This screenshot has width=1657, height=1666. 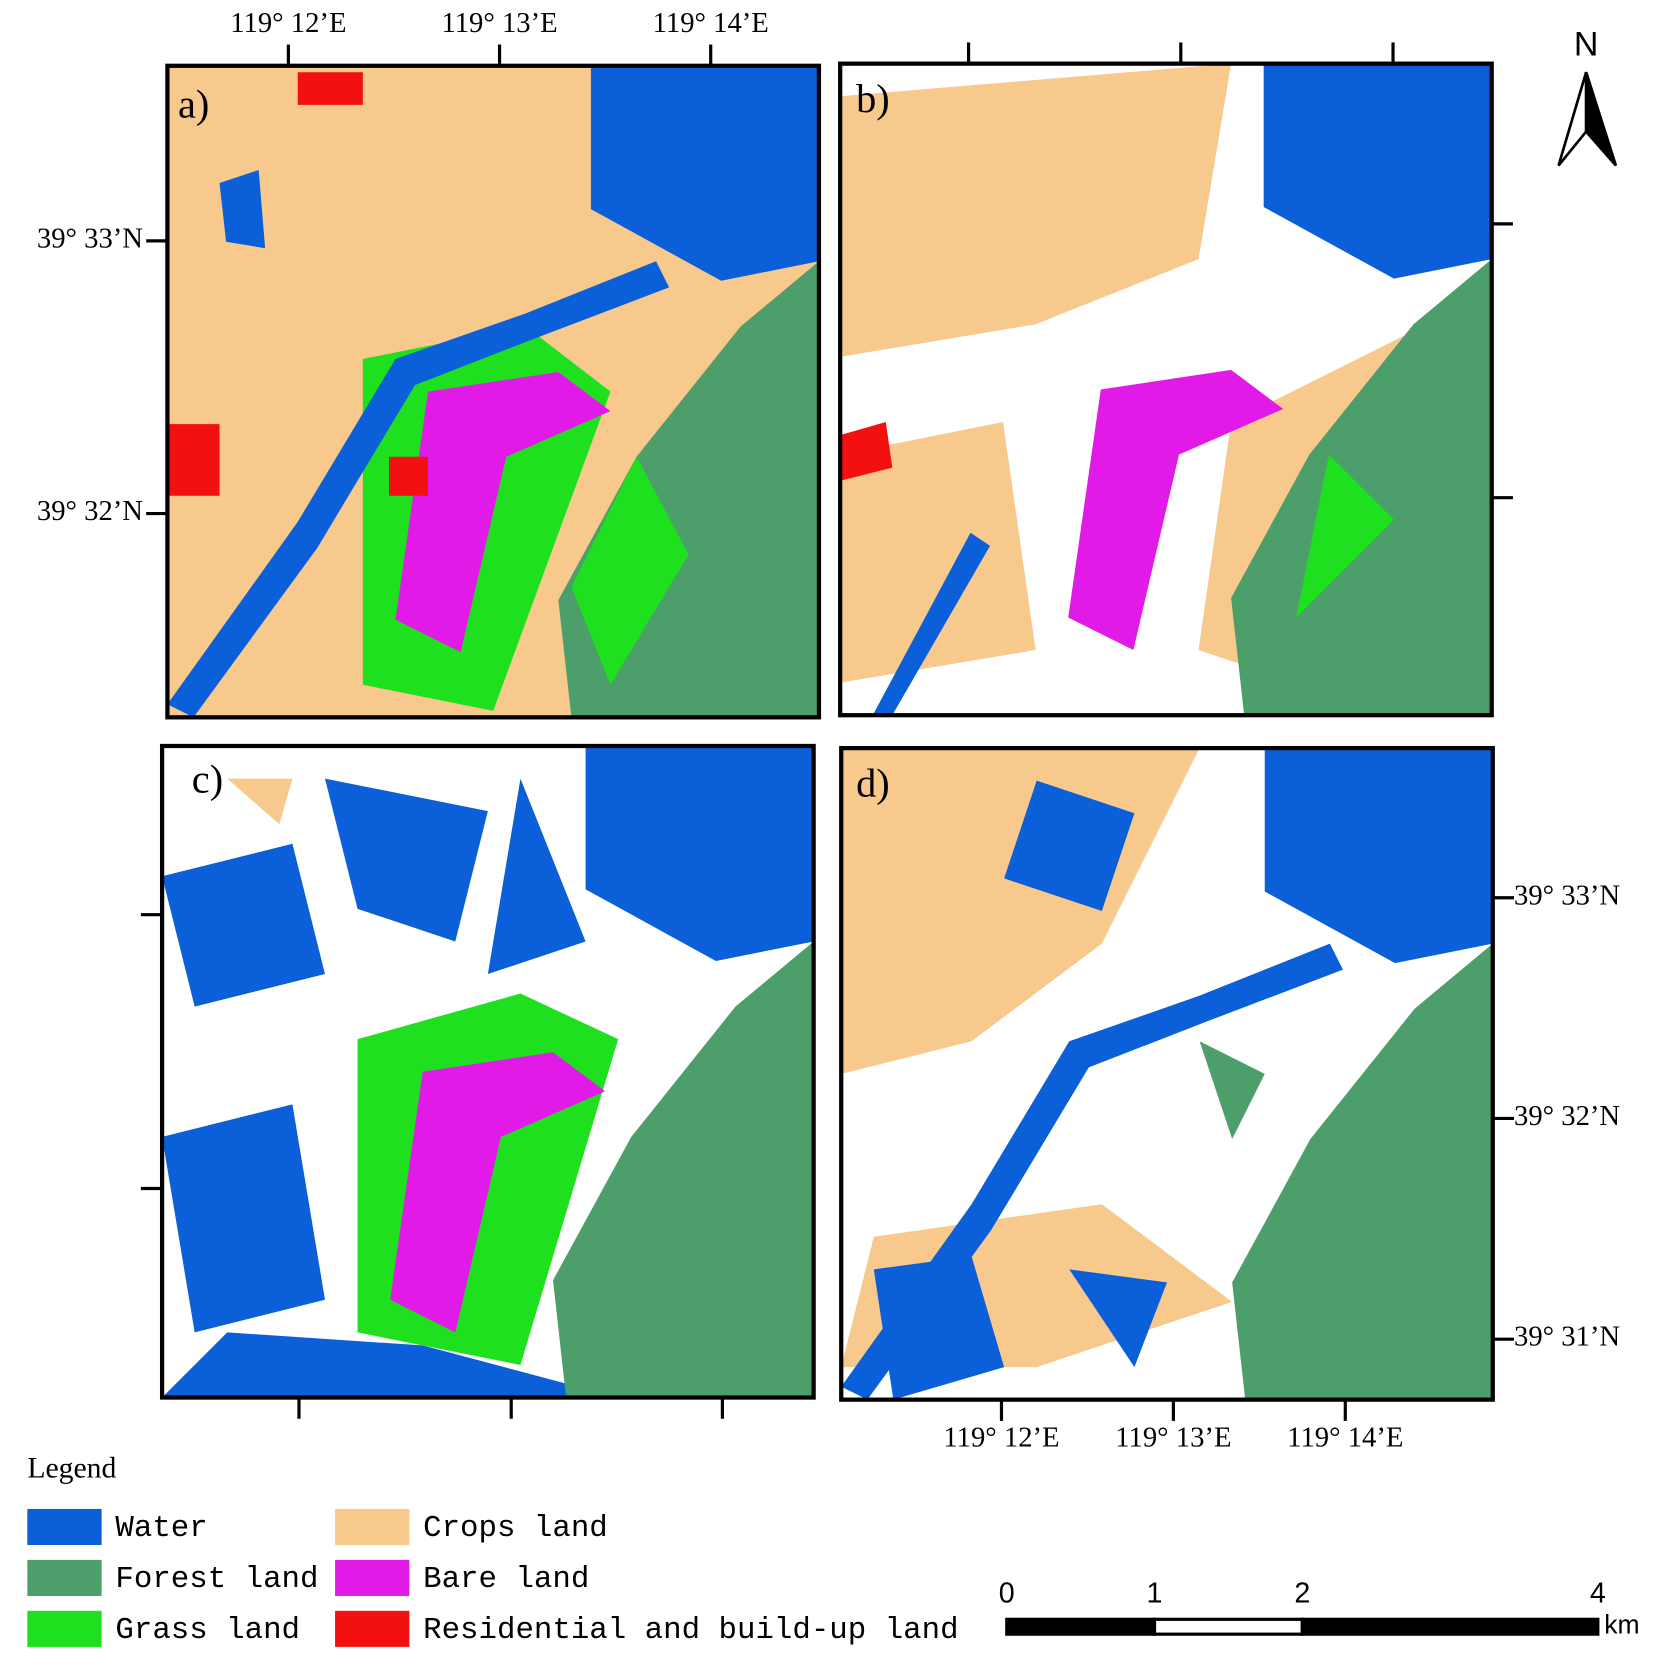 I want to click on legend-title: Legend, so click(x=71, y=1469).